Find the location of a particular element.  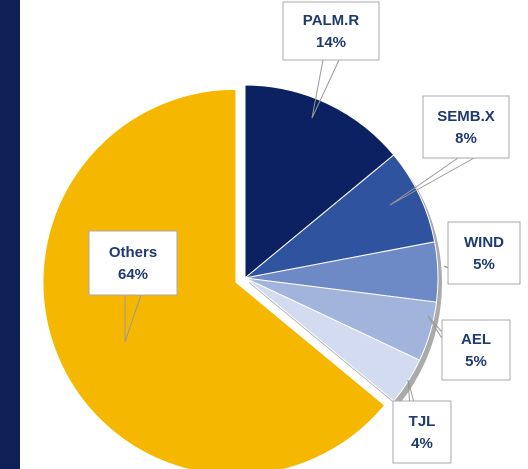

slice-label: PALM.R is located at coordinates (331, 20).